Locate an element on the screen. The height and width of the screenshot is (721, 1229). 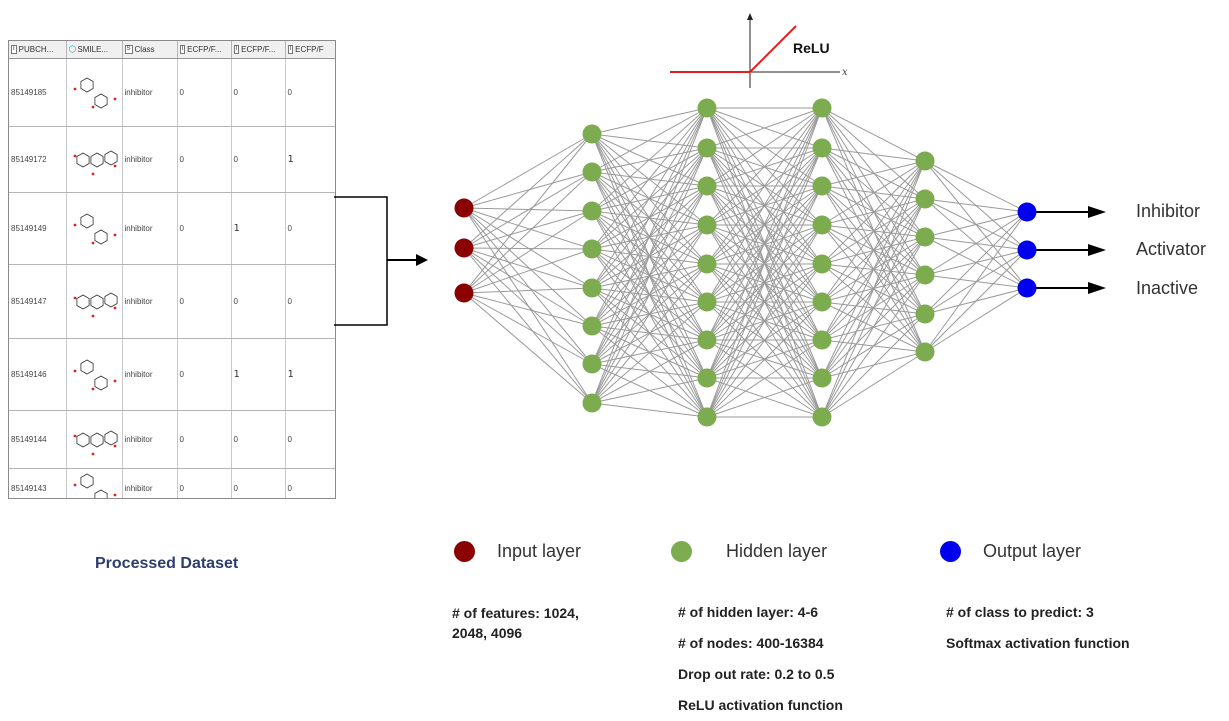
info-line: 2048, 4096 is located at coordinates (487, 633).